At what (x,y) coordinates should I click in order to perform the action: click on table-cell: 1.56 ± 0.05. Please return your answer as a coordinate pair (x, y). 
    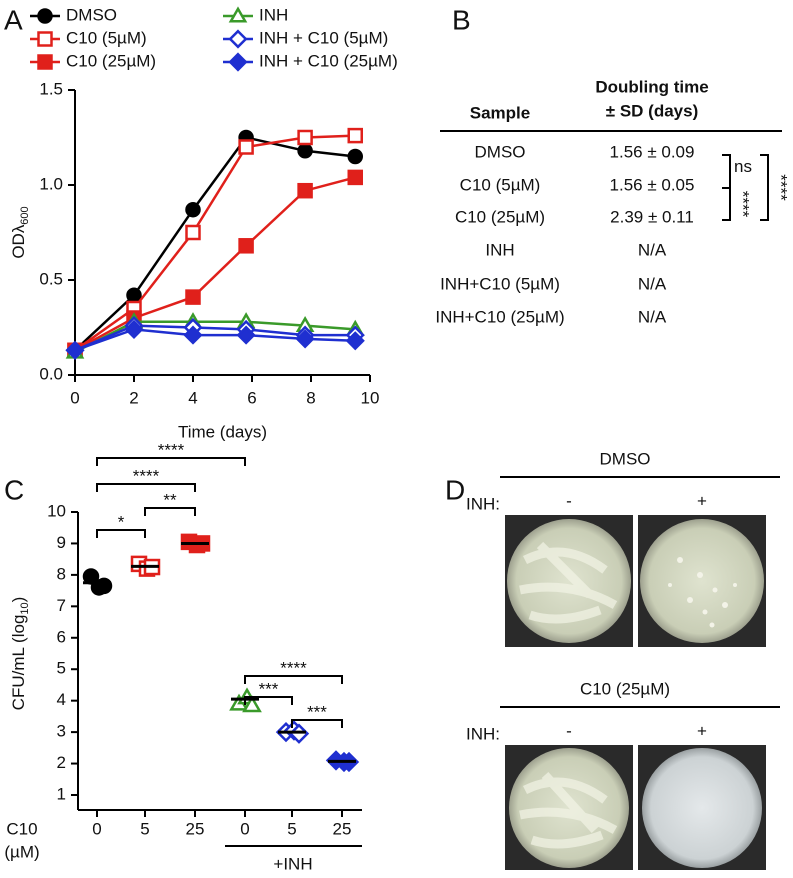
    Looking at the image, I should click on (652, 184).